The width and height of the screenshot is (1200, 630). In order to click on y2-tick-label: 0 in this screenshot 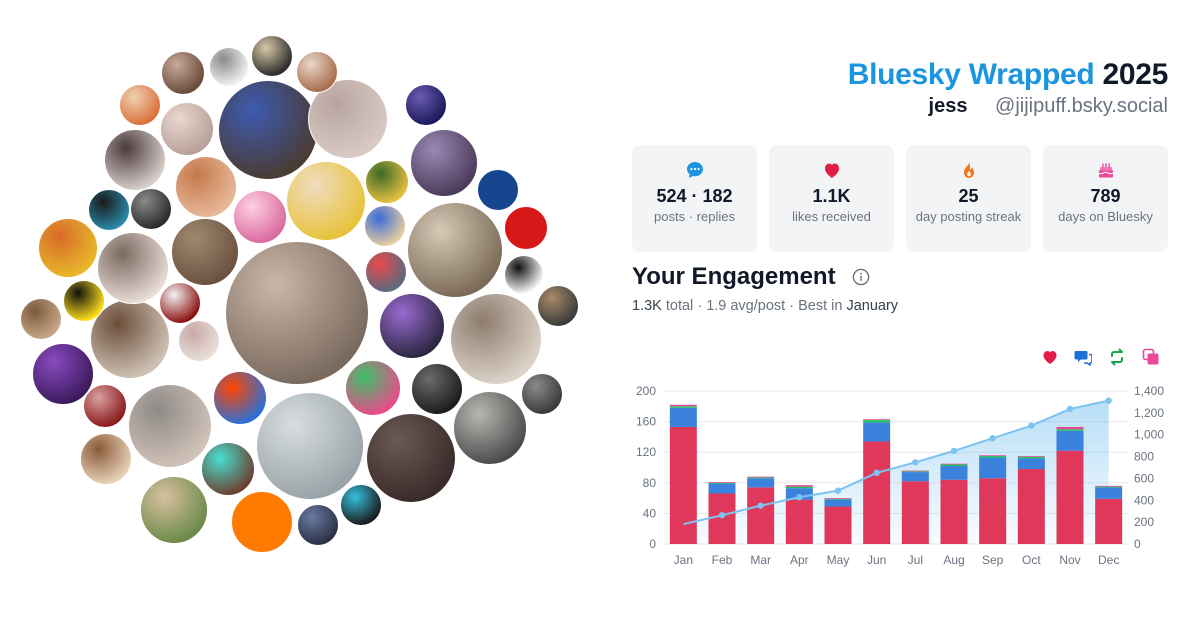, I will do `click(1137, 544)`.